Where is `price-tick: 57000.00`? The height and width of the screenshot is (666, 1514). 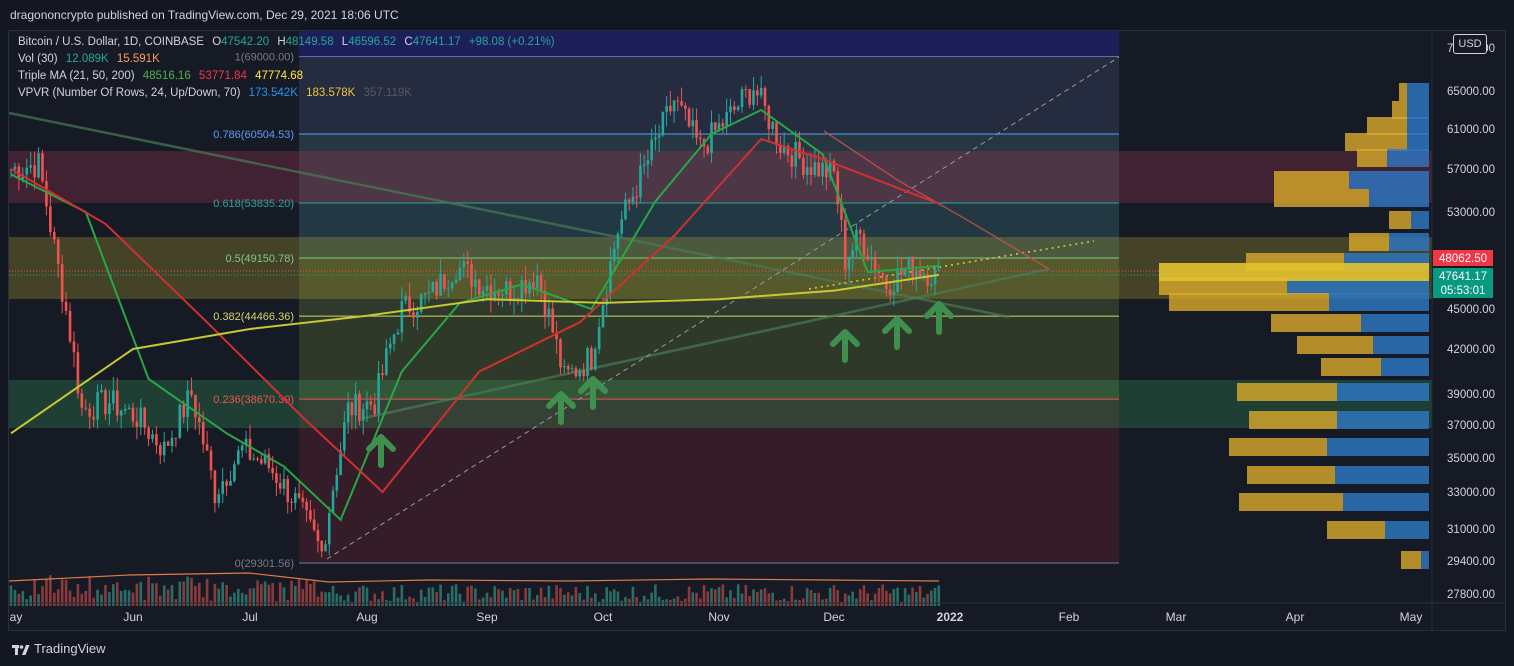
price-tick: 57000.00 is located at coordinates (1471, 170).